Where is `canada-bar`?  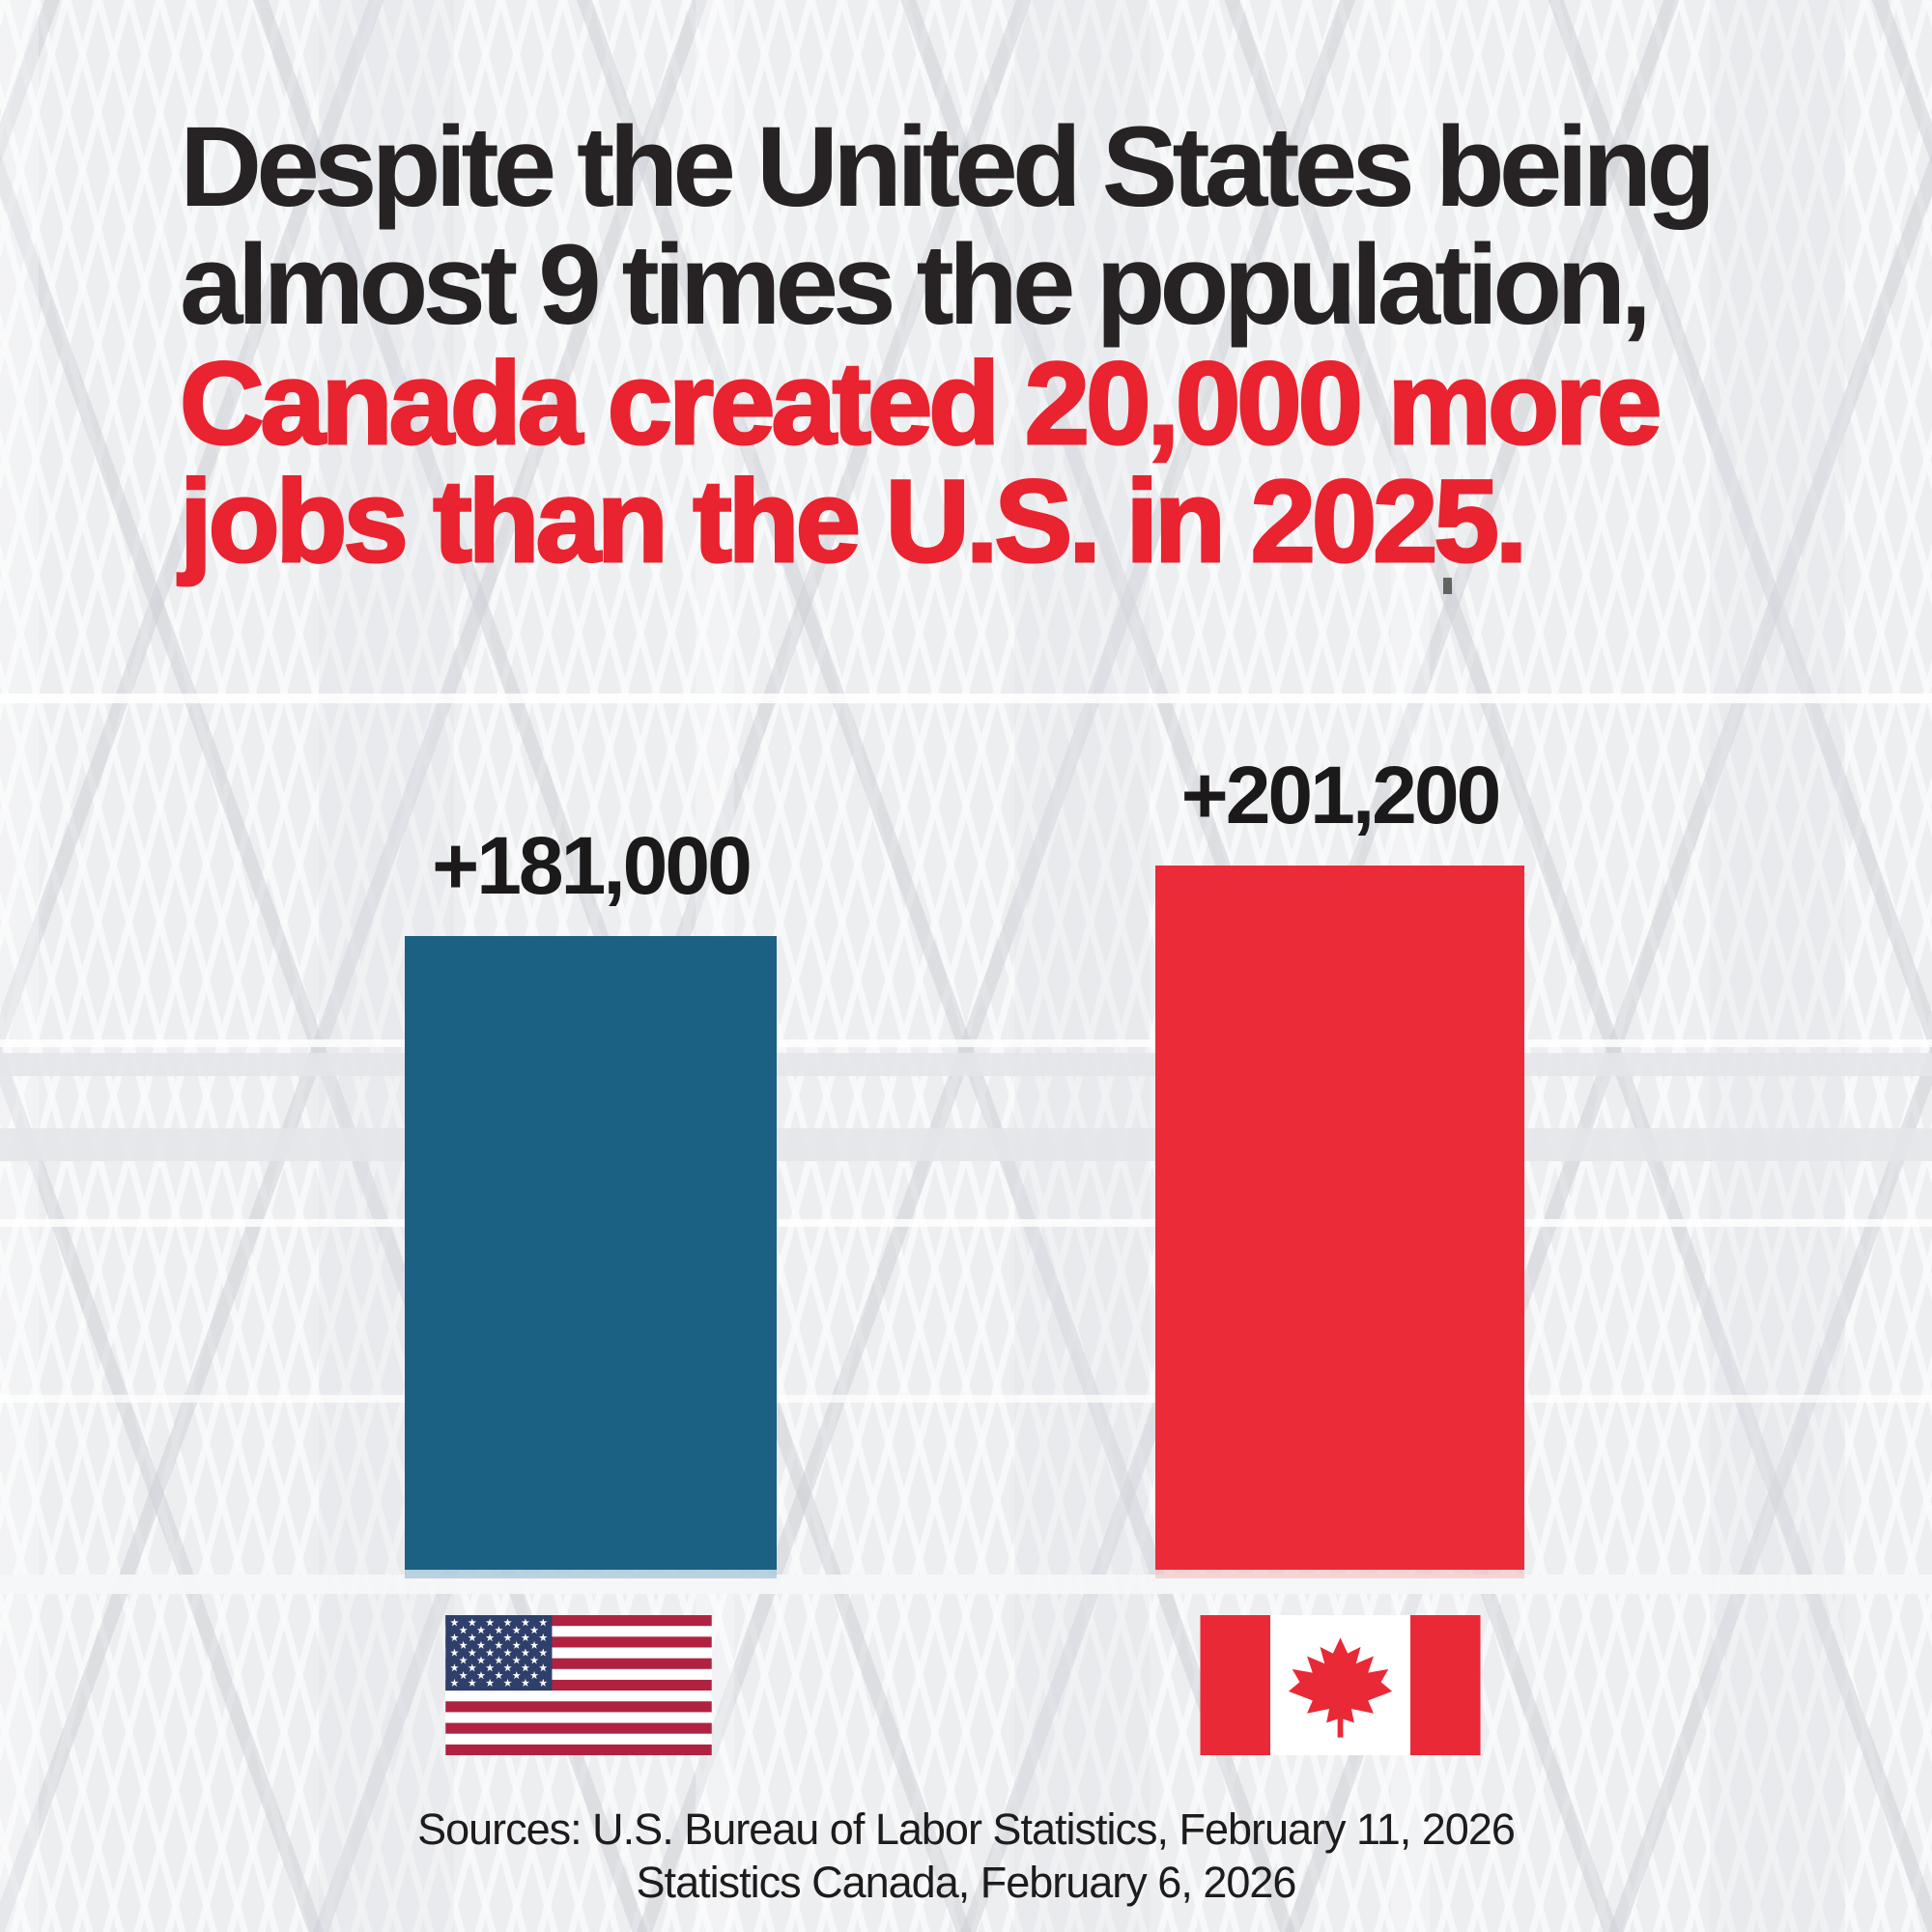
canada-bar is located at coordinates (1339, 1222).